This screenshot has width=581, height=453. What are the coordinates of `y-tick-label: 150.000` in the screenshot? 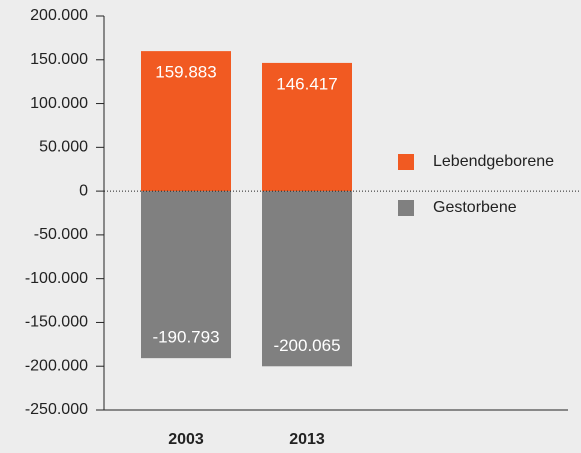 It's located at (59, 59).